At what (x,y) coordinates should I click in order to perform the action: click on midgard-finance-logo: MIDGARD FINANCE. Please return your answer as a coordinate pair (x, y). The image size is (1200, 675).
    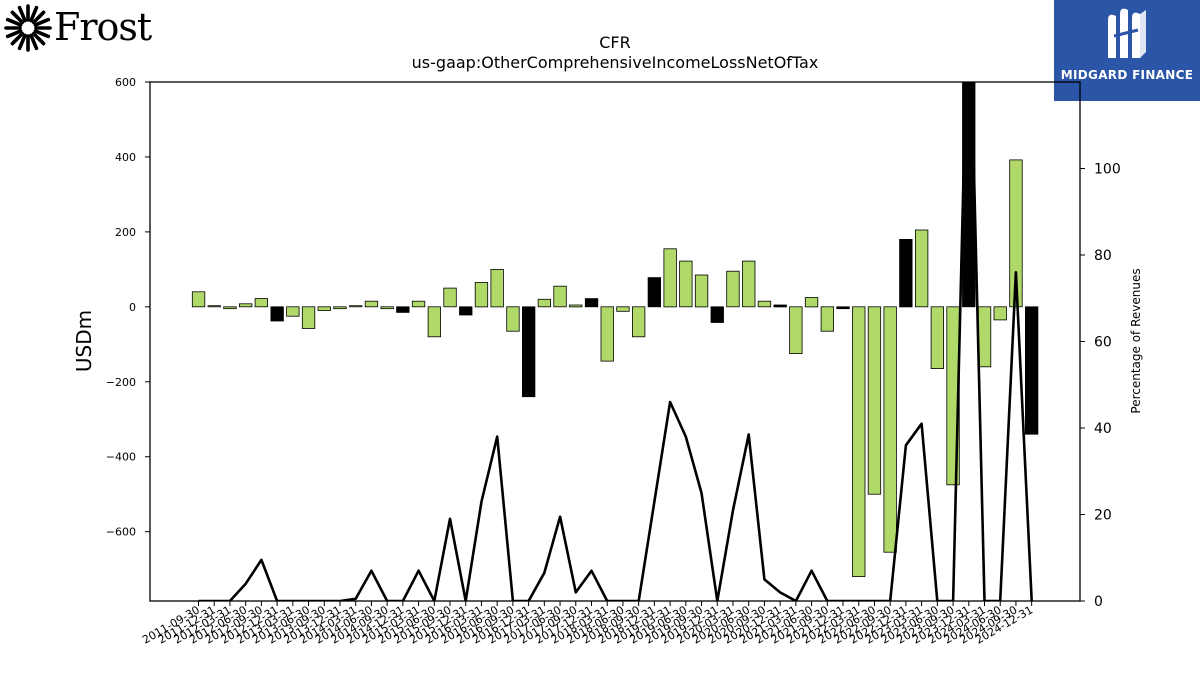
    Looking at the image, I should click on (1127, 50).